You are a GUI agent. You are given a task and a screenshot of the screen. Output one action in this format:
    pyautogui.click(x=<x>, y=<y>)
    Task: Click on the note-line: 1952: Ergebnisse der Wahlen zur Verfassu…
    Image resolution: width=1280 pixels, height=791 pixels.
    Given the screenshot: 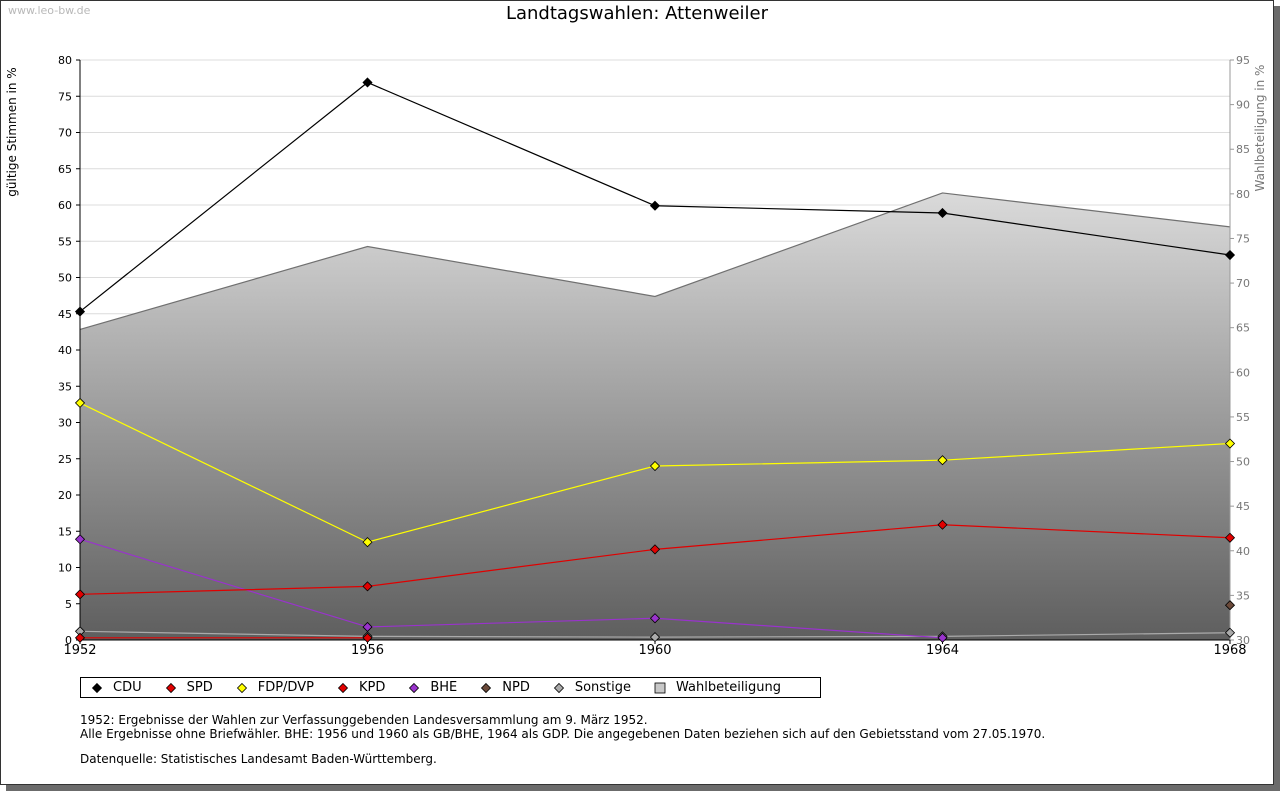 What is the action you would take?
    pyautogui.click(x=364, y=720)
    